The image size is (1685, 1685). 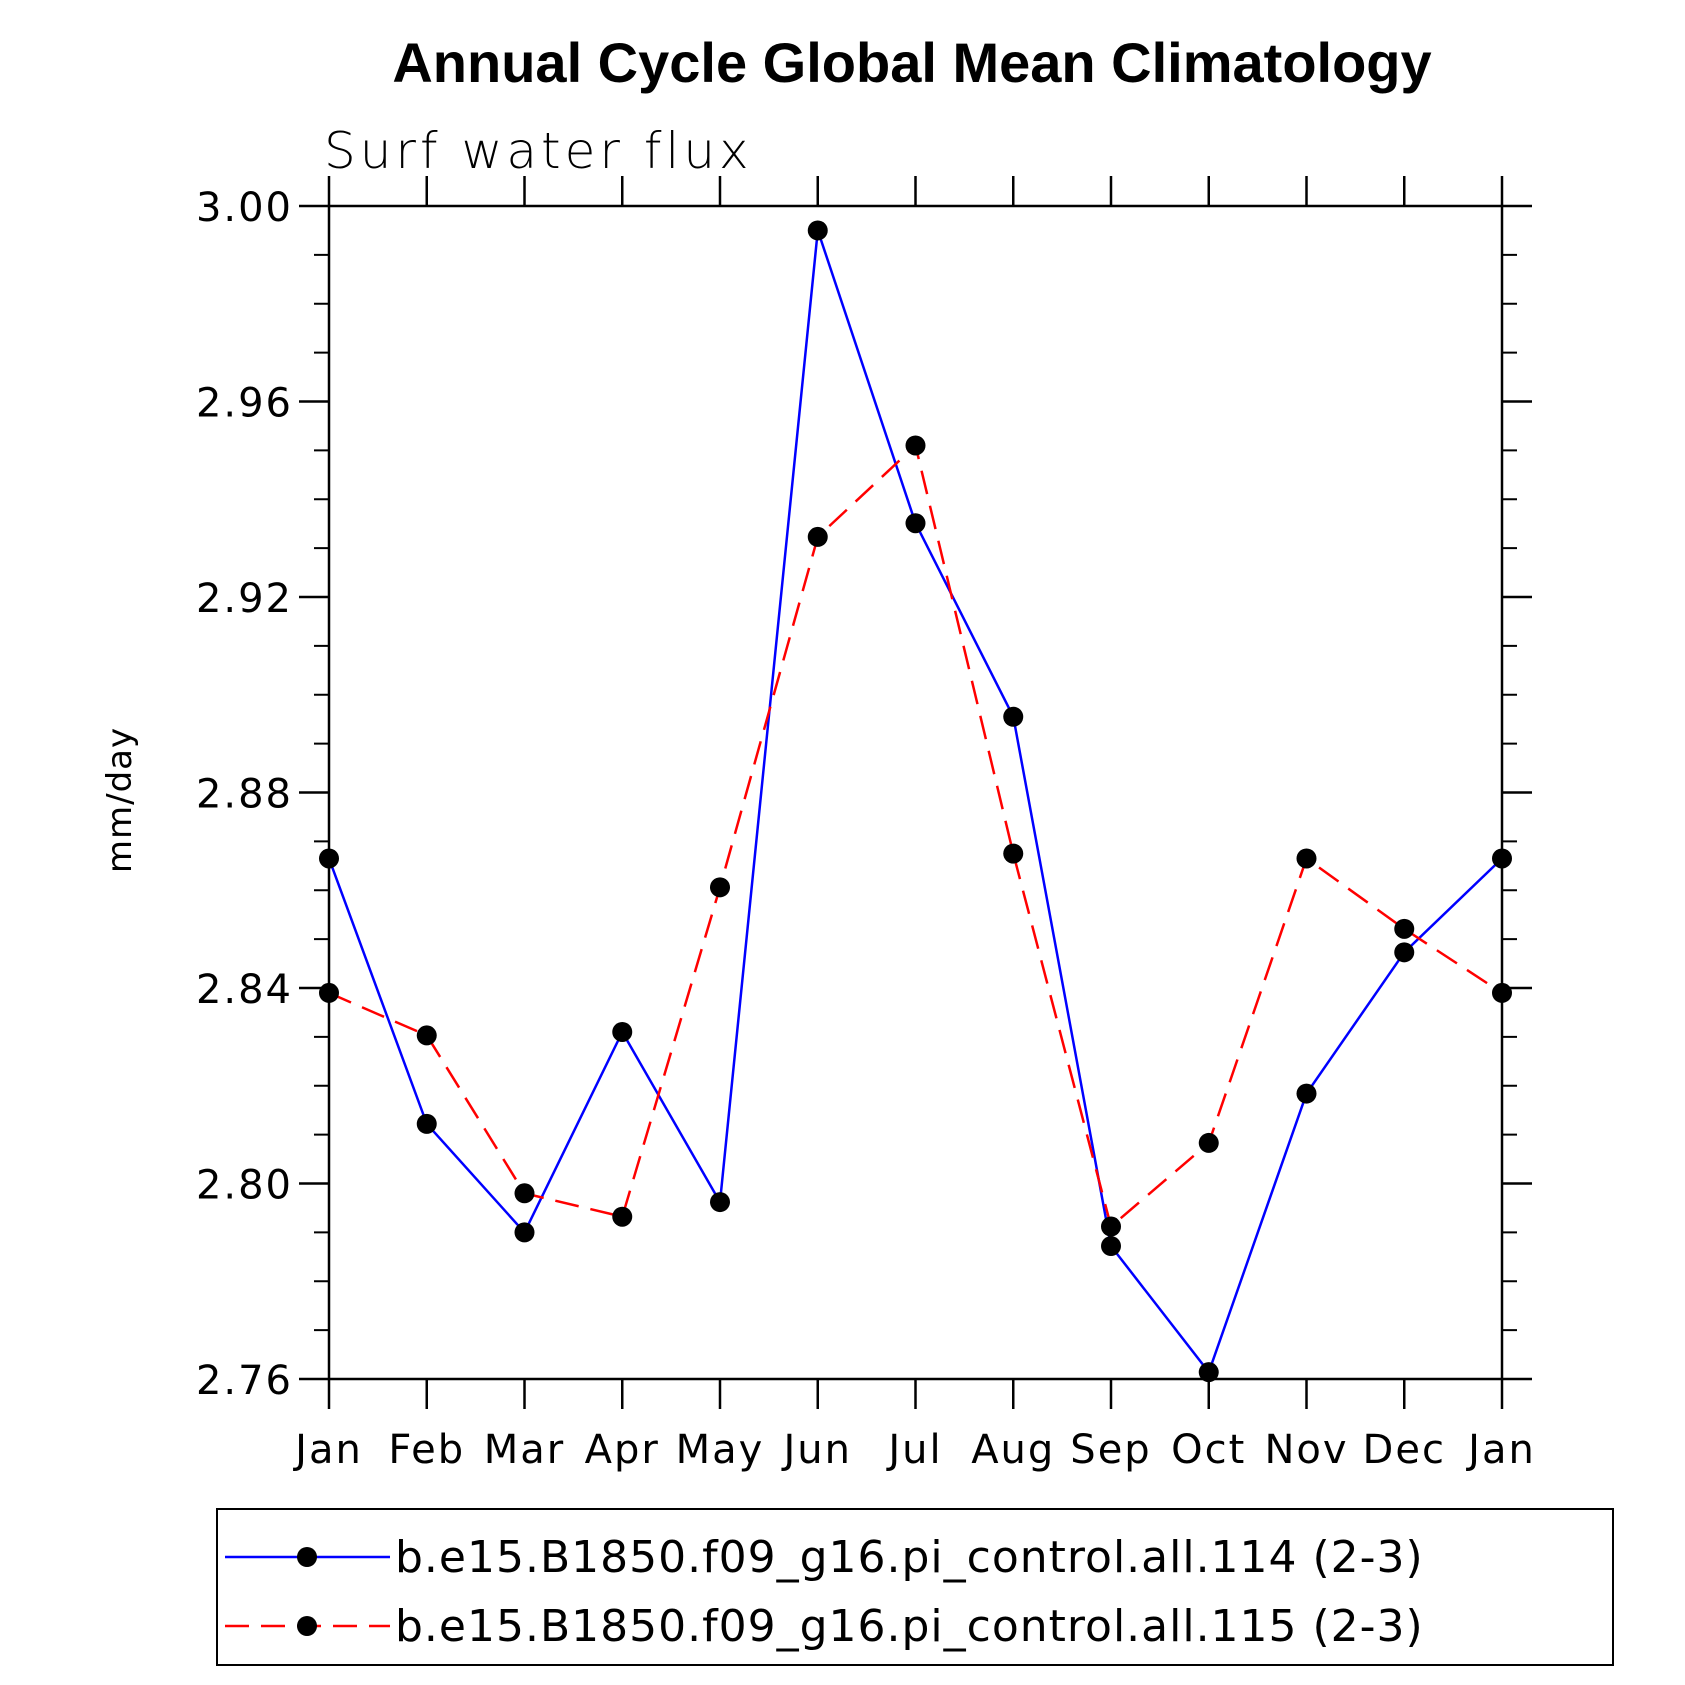 I want to click on x-tick-label: Nov, so click(x=1306, y=1450).